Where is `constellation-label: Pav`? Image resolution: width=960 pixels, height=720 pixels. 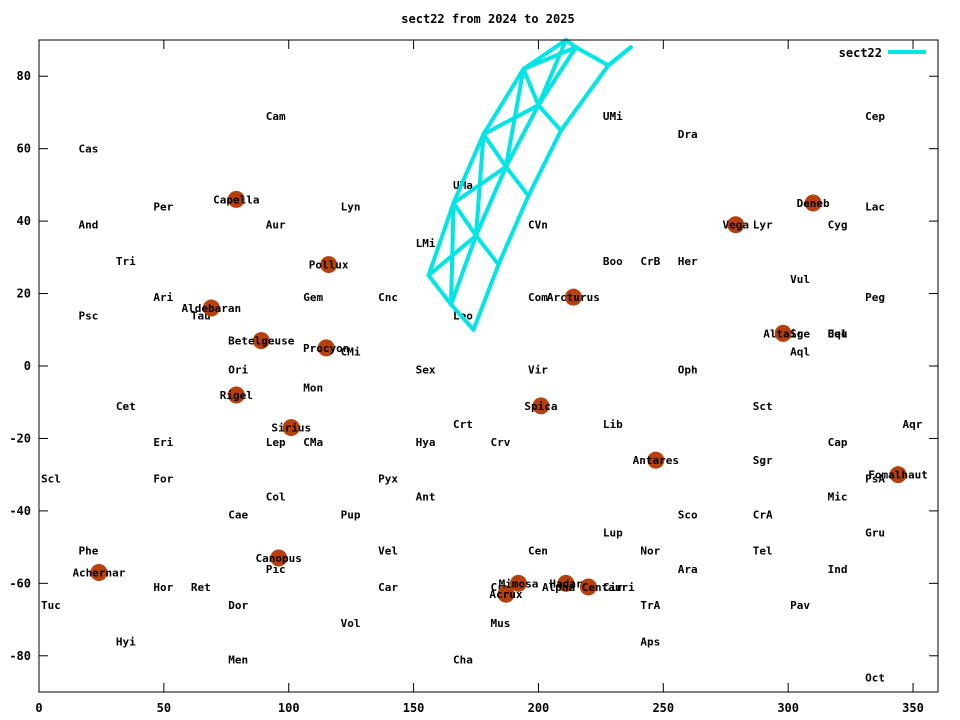
constellation-label: Pav is located at coordinates (800, 605).